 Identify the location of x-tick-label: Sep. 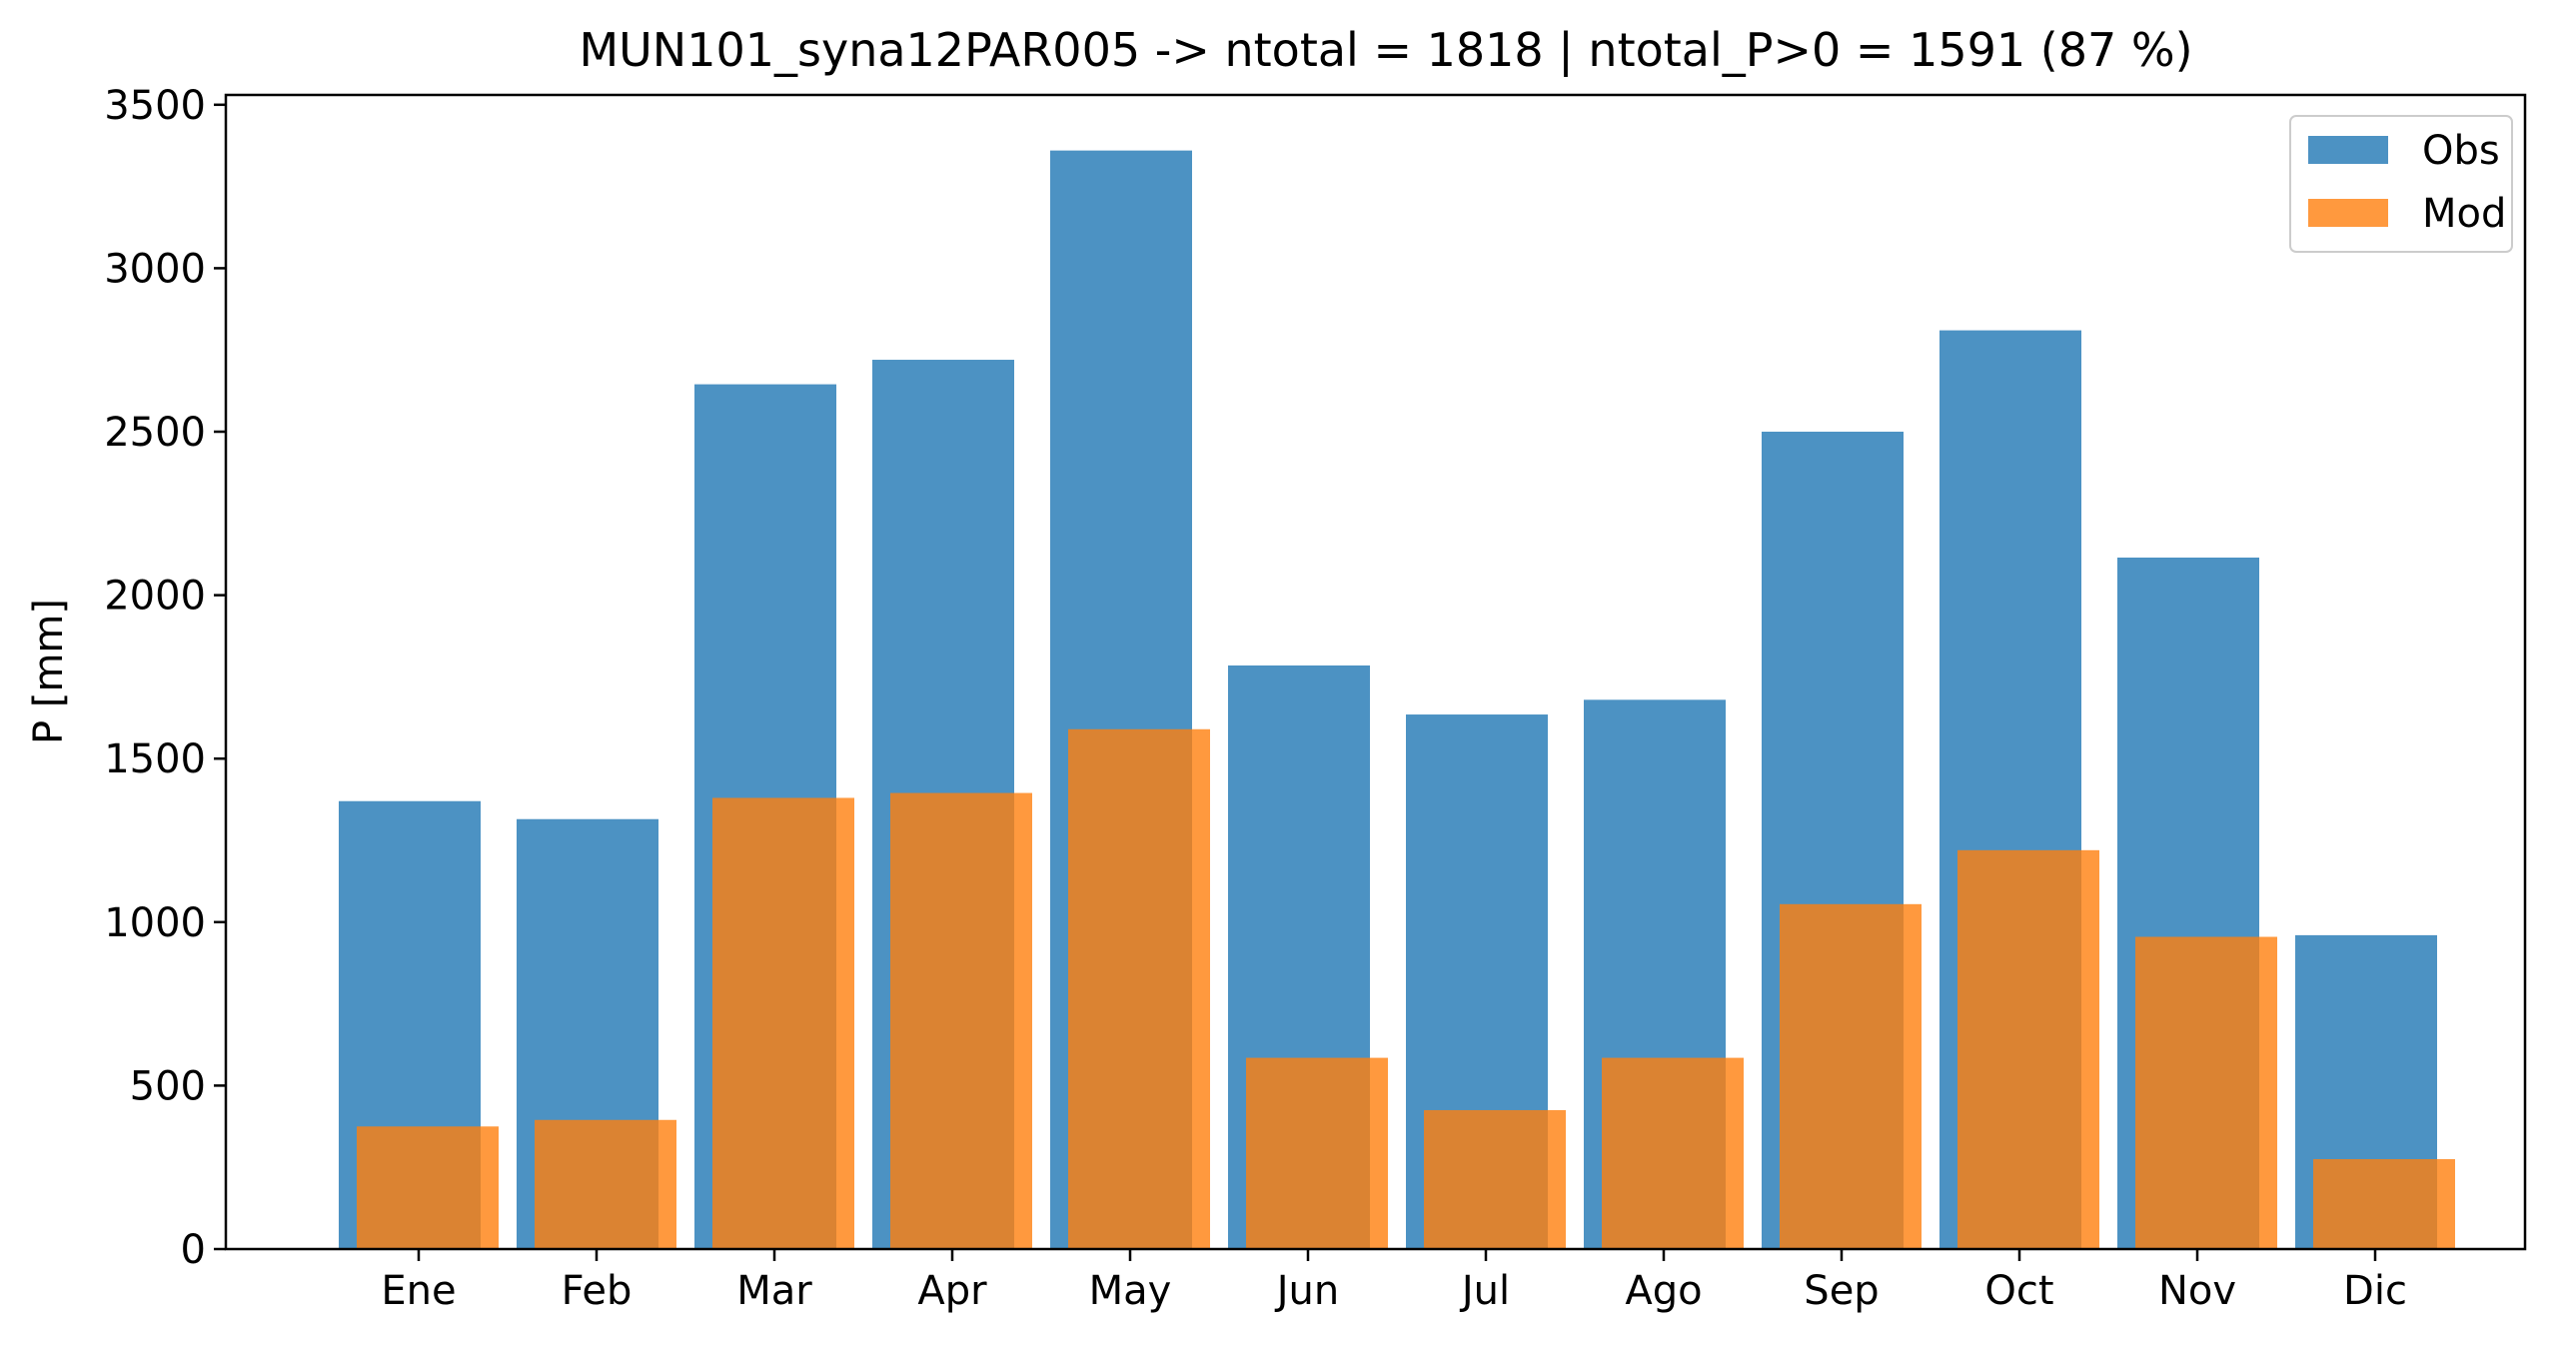
(1841, 1291).